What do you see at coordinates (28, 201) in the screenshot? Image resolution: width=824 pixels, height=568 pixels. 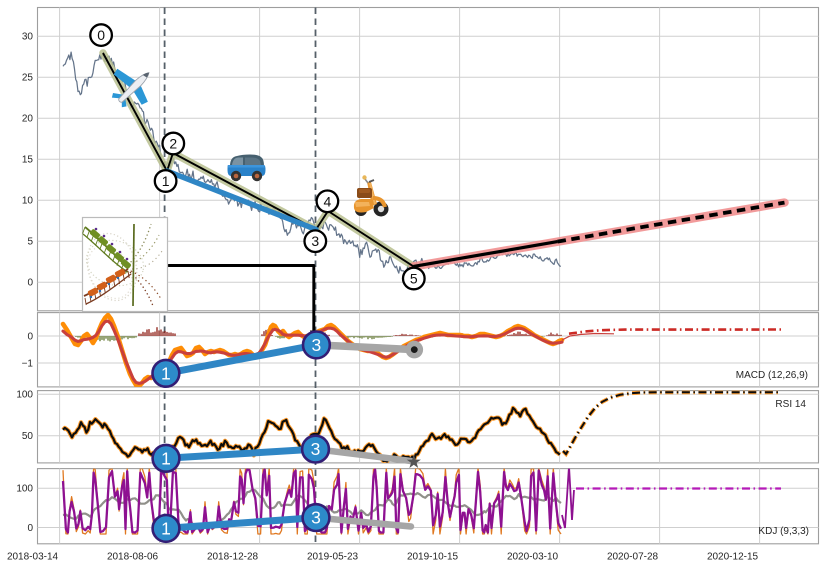 I see `svg-text: 10` at bounding box center [28, 201].